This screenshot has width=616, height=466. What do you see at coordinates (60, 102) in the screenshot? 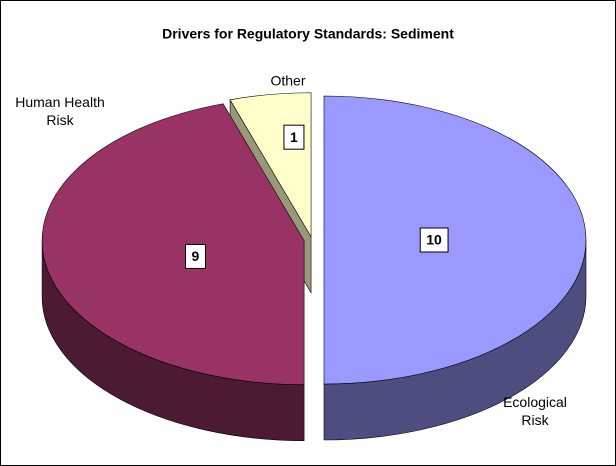
I see `category-label-line: Human Health` at bounding box center [60, 102].